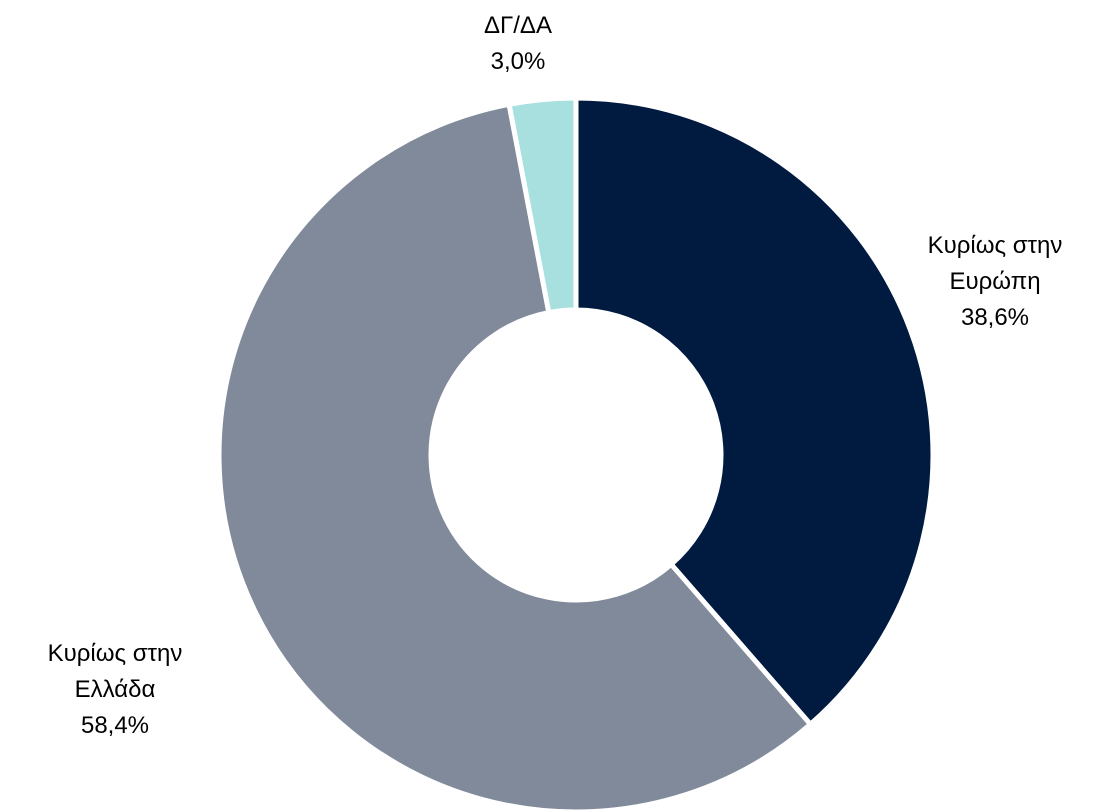  Describe the element at coordinates (115, 725) in the screenshot. I see `value-label: 58,4%` at that location.